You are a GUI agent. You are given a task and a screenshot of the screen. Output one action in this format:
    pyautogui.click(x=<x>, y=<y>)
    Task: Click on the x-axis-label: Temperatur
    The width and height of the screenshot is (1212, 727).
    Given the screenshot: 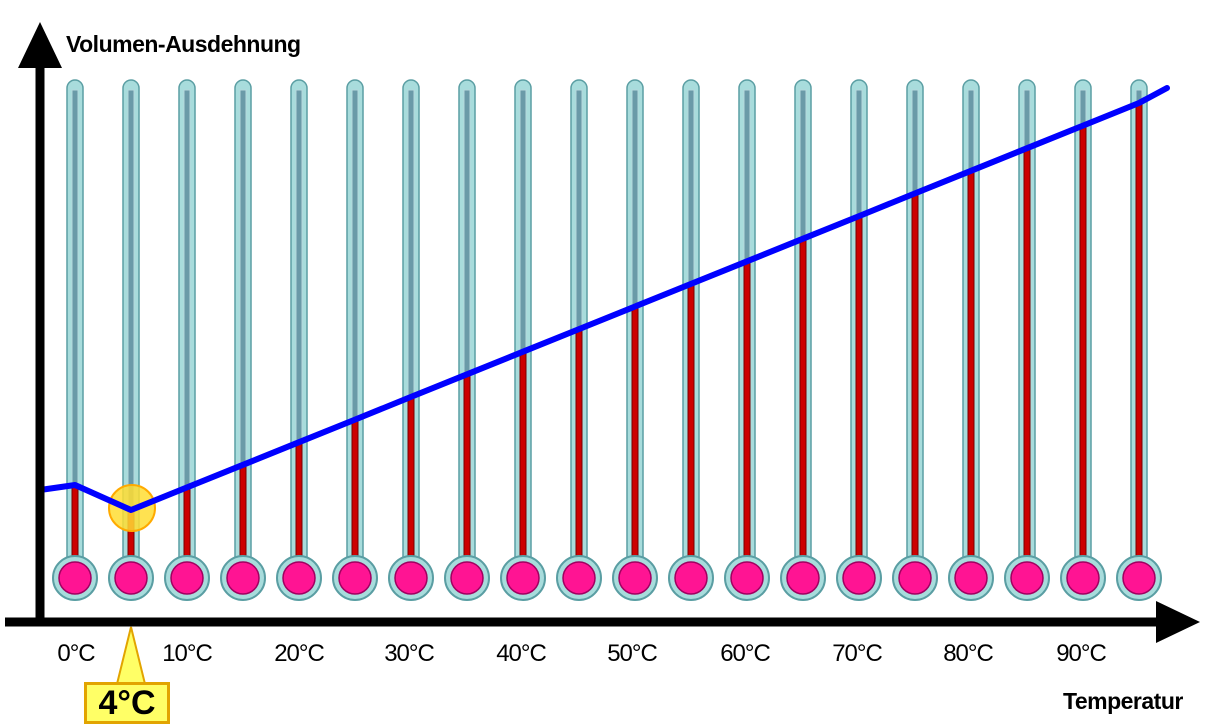 What is the action you would take?
    pyautogui.click(x=1123, y=701)
    